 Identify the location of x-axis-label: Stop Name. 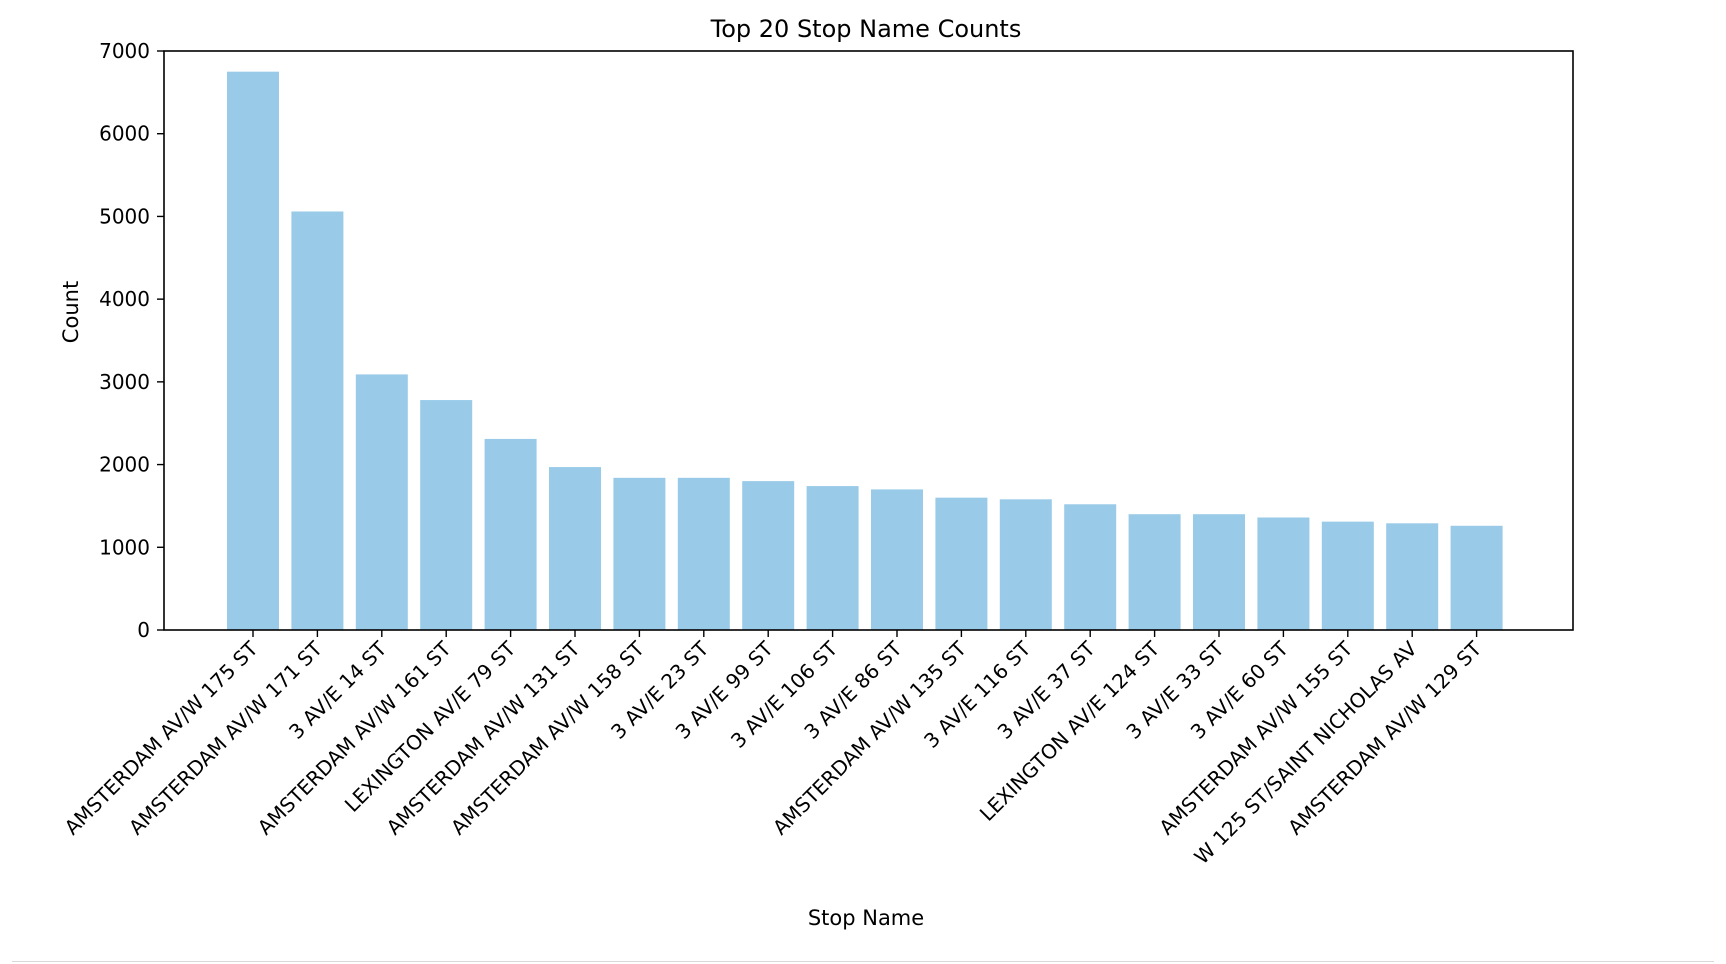
(866, 918).